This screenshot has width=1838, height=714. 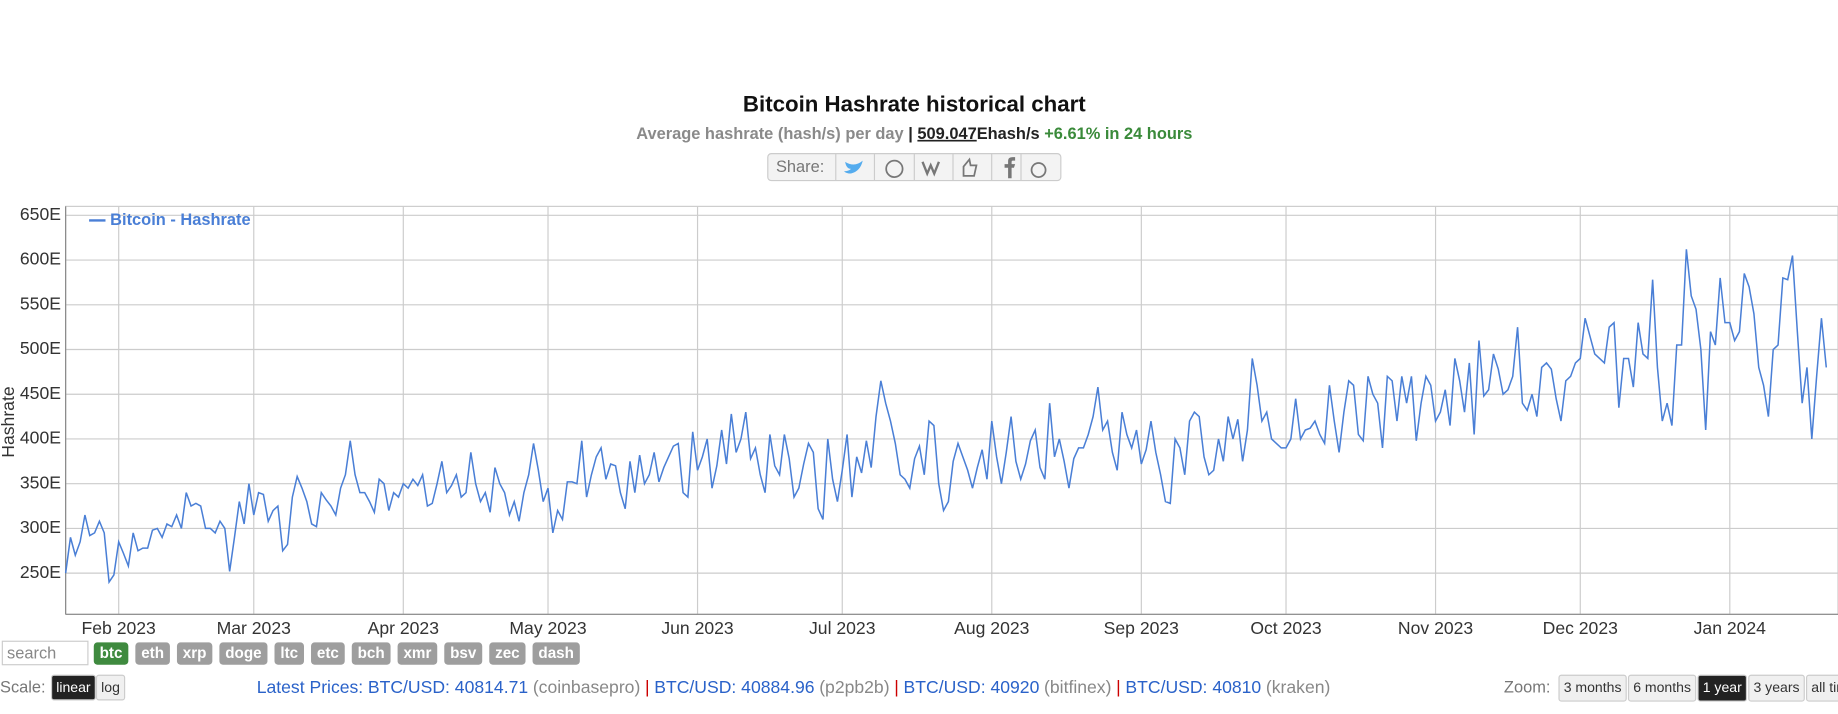 I want to click on x-tick-label: Oct 2023, so click(x=1285, y=628).